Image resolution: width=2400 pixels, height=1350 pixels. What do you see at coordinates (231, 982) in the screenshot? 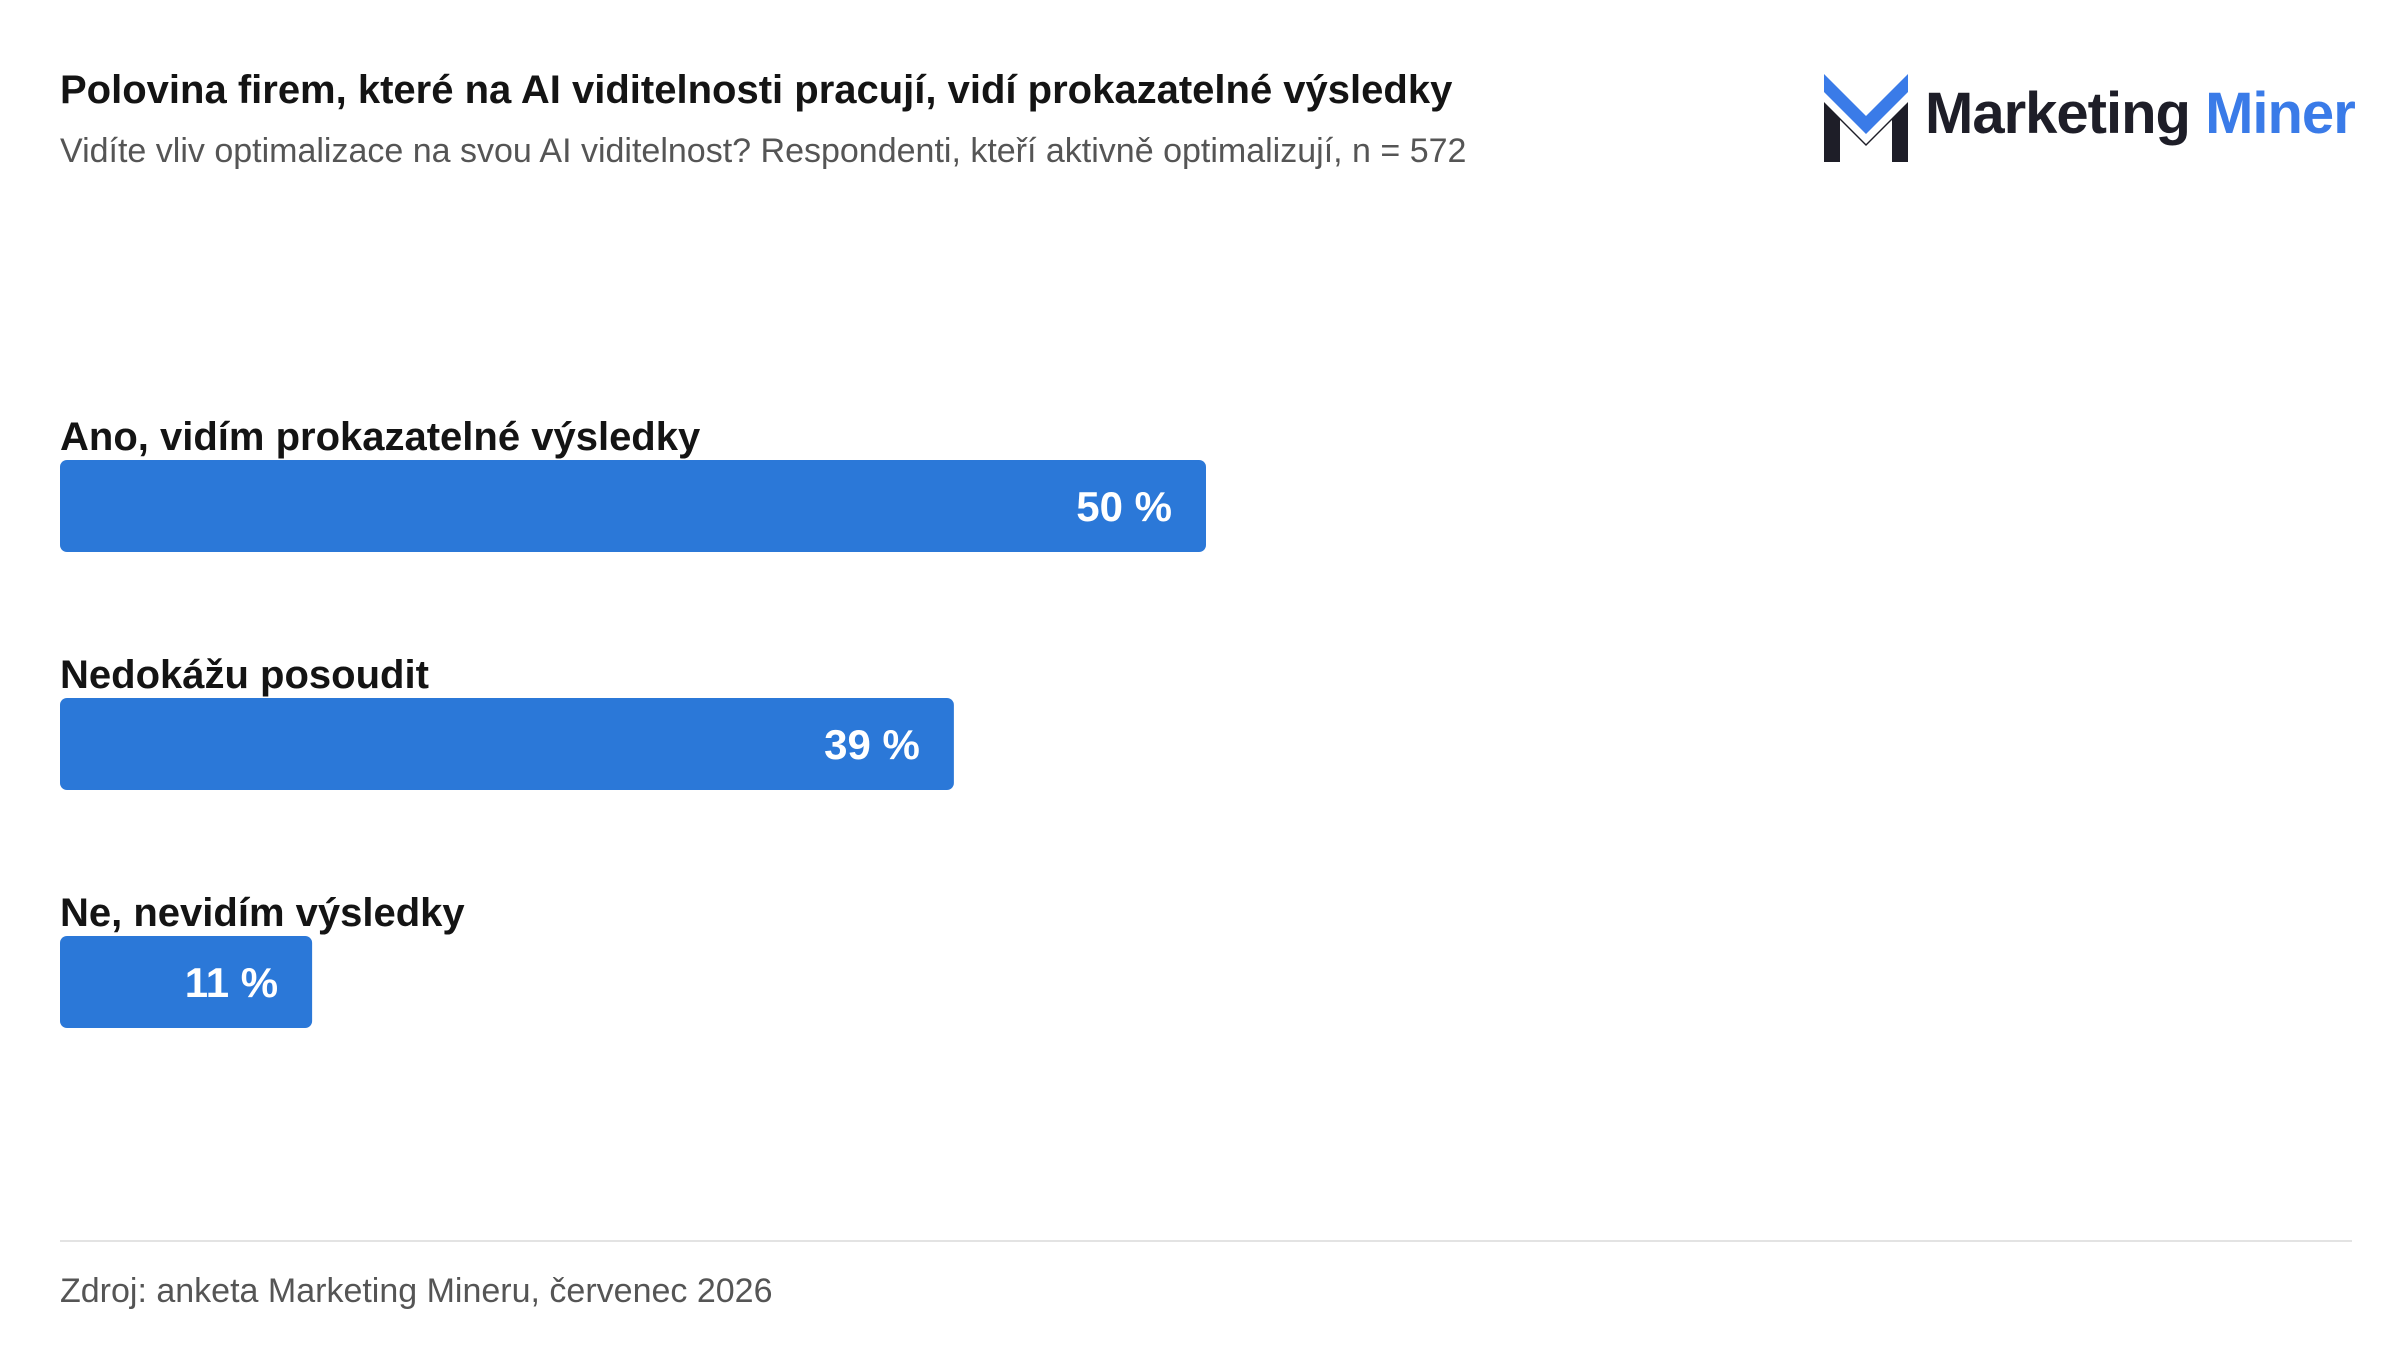
I see `bar-value-label: 11 %` at bounding box center [231, 982].